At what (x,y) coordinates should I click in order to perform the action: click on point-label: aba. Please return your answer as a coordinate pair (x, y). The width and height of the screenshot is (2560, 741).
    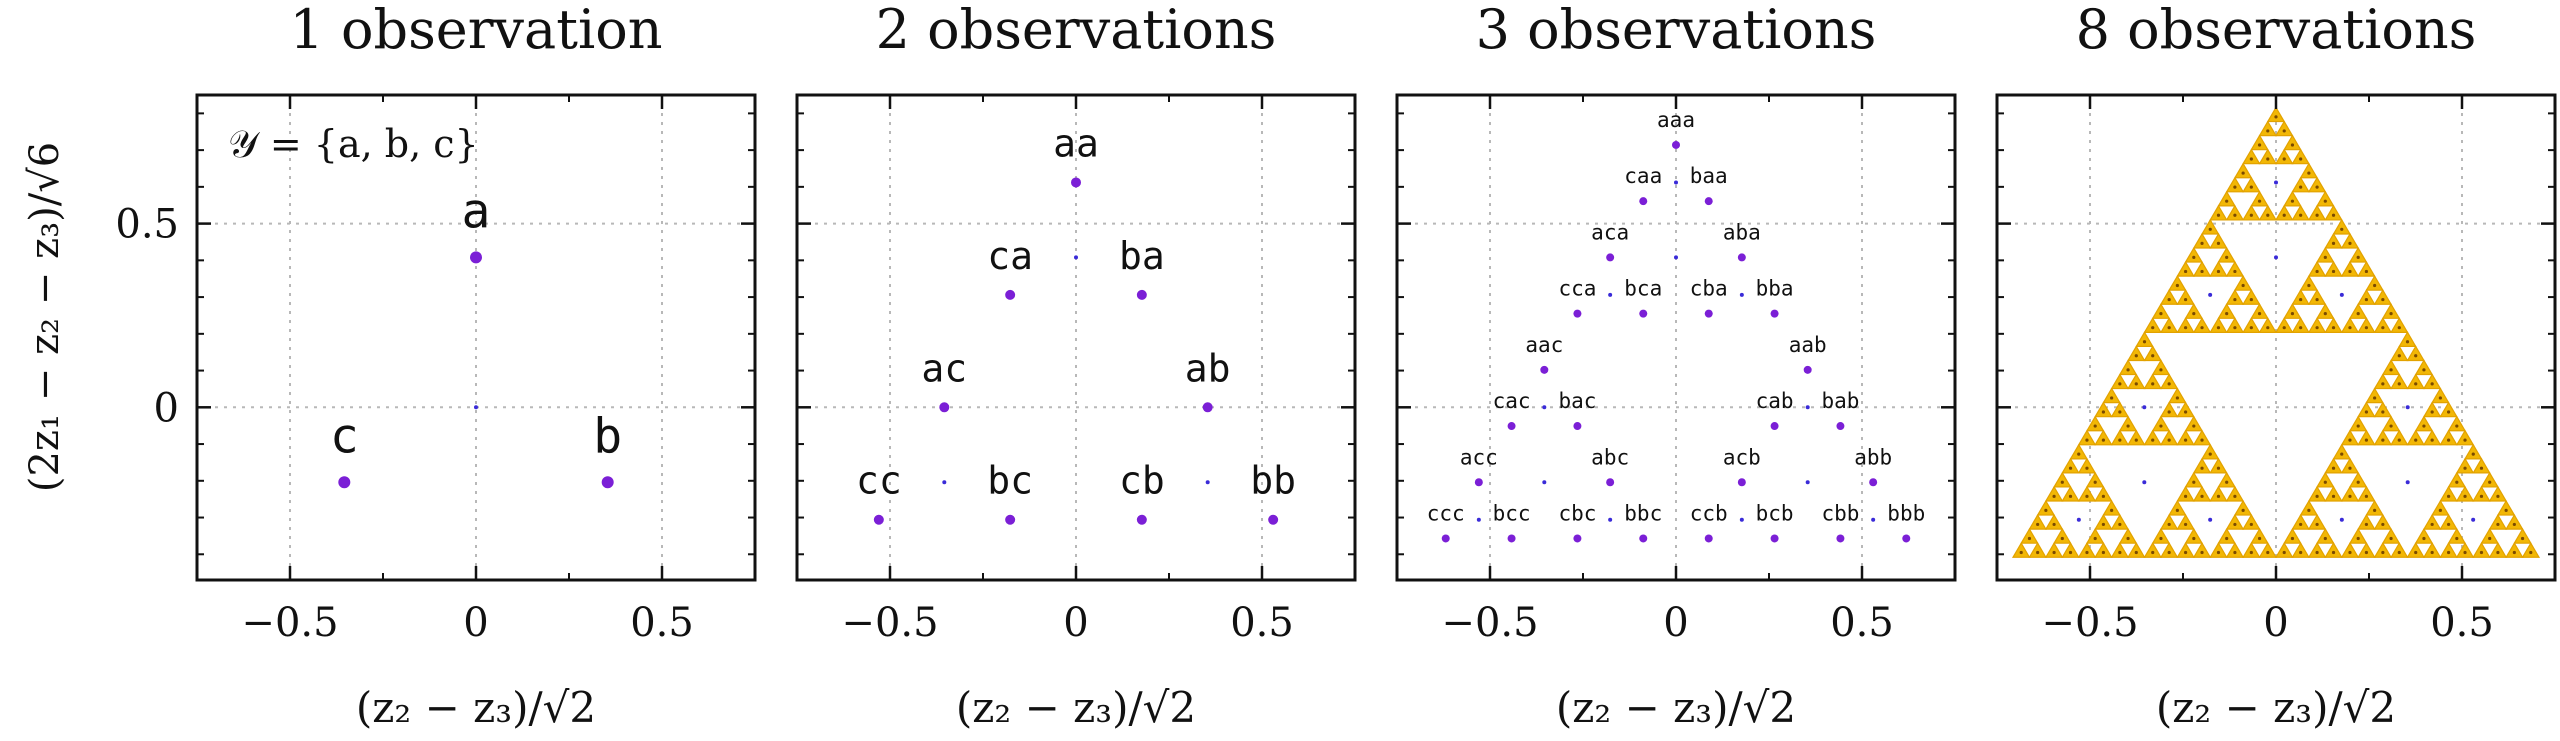
    Looking at the image, I should click on (1742, 232).